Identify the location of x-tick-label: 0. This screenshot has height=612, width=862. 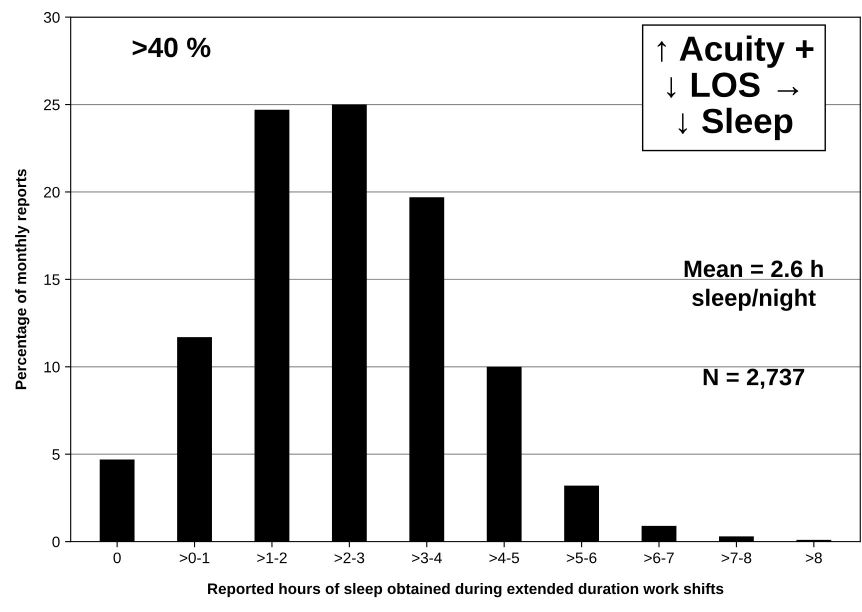
(117, 558).